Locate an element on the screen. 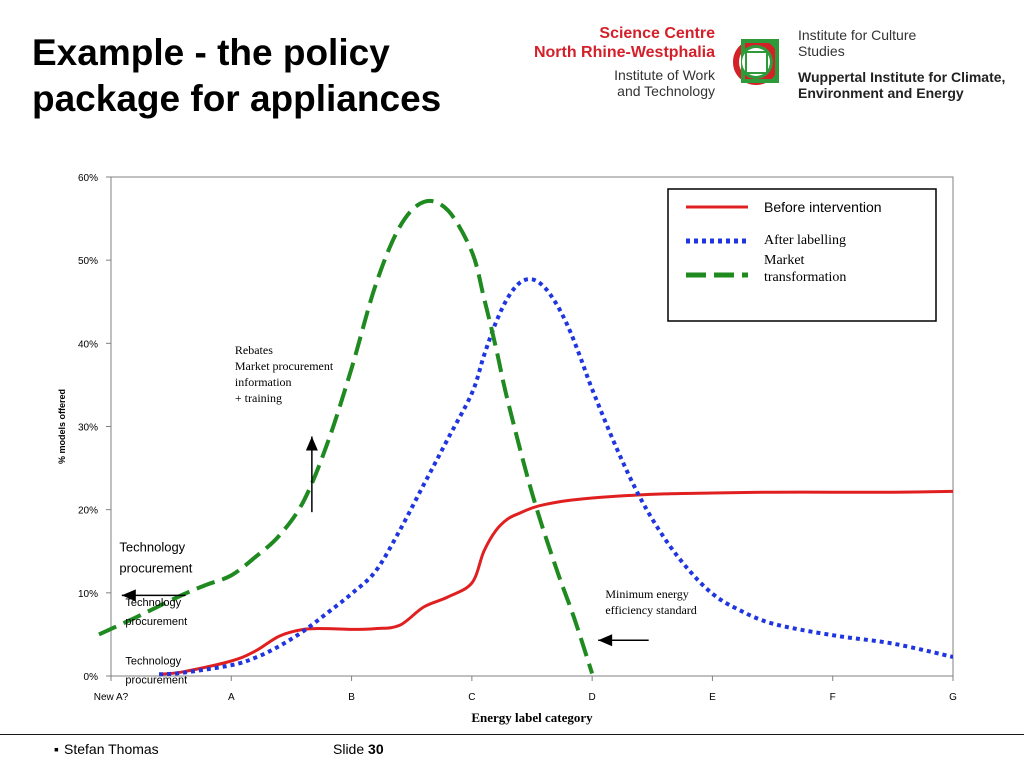  wuppertal-logo-icon is located at coordinates (756, 62).